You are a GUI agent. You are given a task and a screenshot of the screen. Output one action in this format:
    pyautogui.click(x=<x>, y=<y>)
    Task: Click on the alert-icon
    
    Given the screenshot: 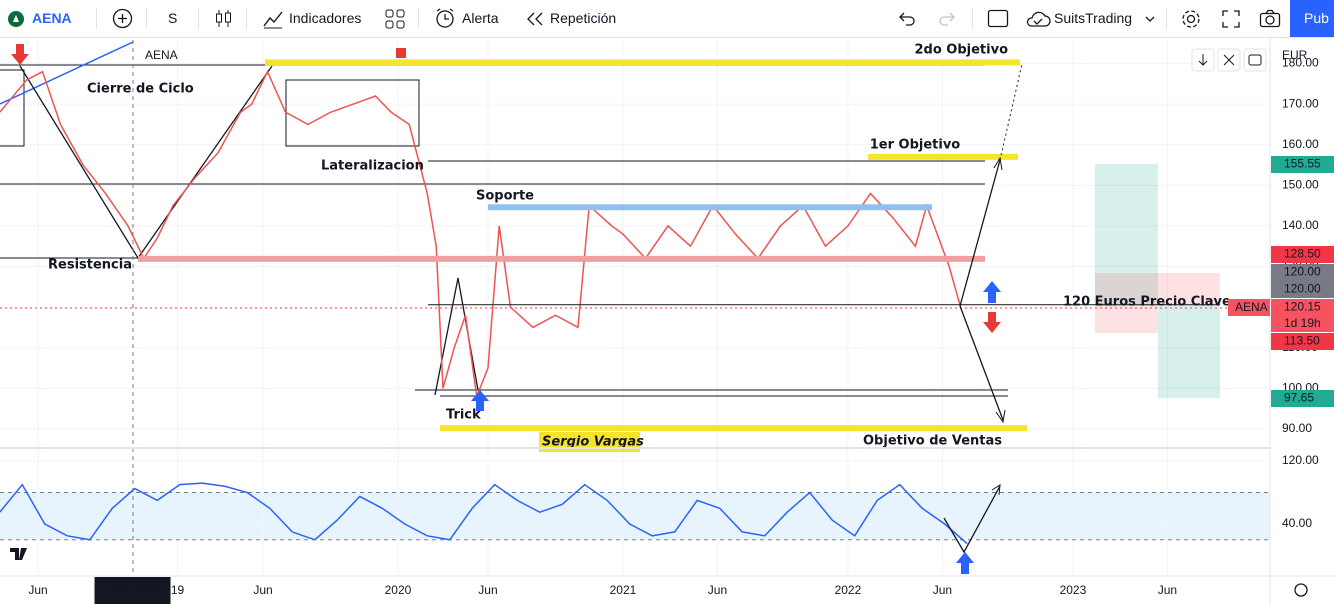 What is the action you would take?
    pyautogui.click(x=445, y=18)
    